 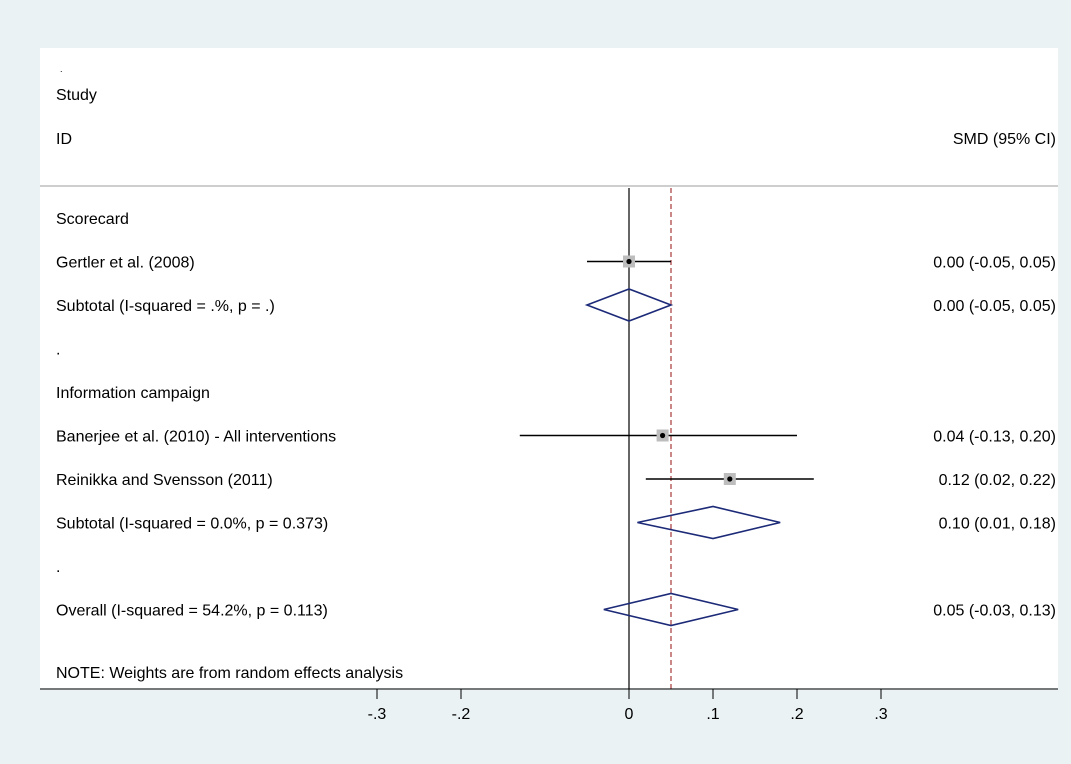 I want to click on x-tick-label: .1, so click(x=712, y=714).